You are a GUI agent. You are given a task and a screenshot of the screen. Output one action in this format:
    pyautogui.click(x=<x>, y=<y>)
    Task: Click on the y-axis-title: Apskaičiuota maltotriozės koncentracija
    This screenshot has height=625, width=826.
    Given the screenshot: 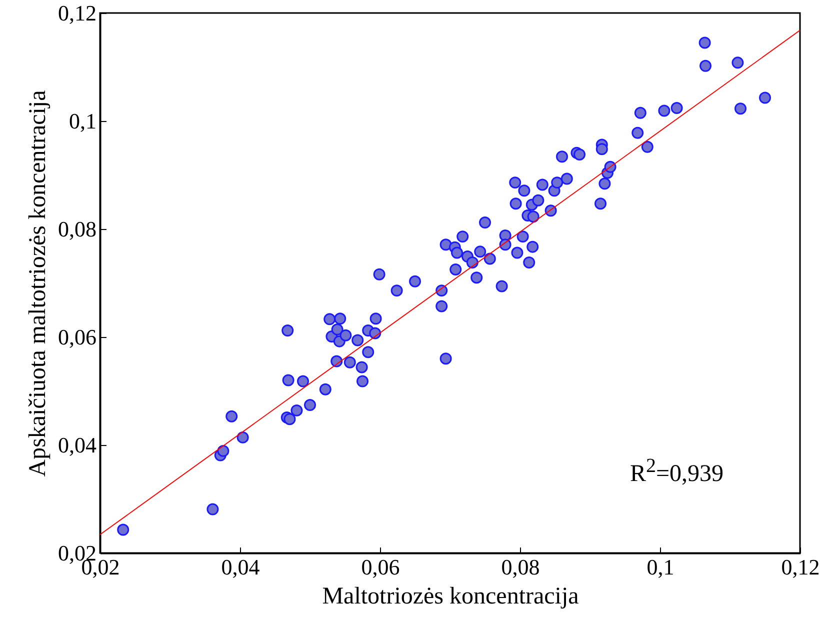 What is the action you would take?
    pyautogui.click(x=38, y=283)
    